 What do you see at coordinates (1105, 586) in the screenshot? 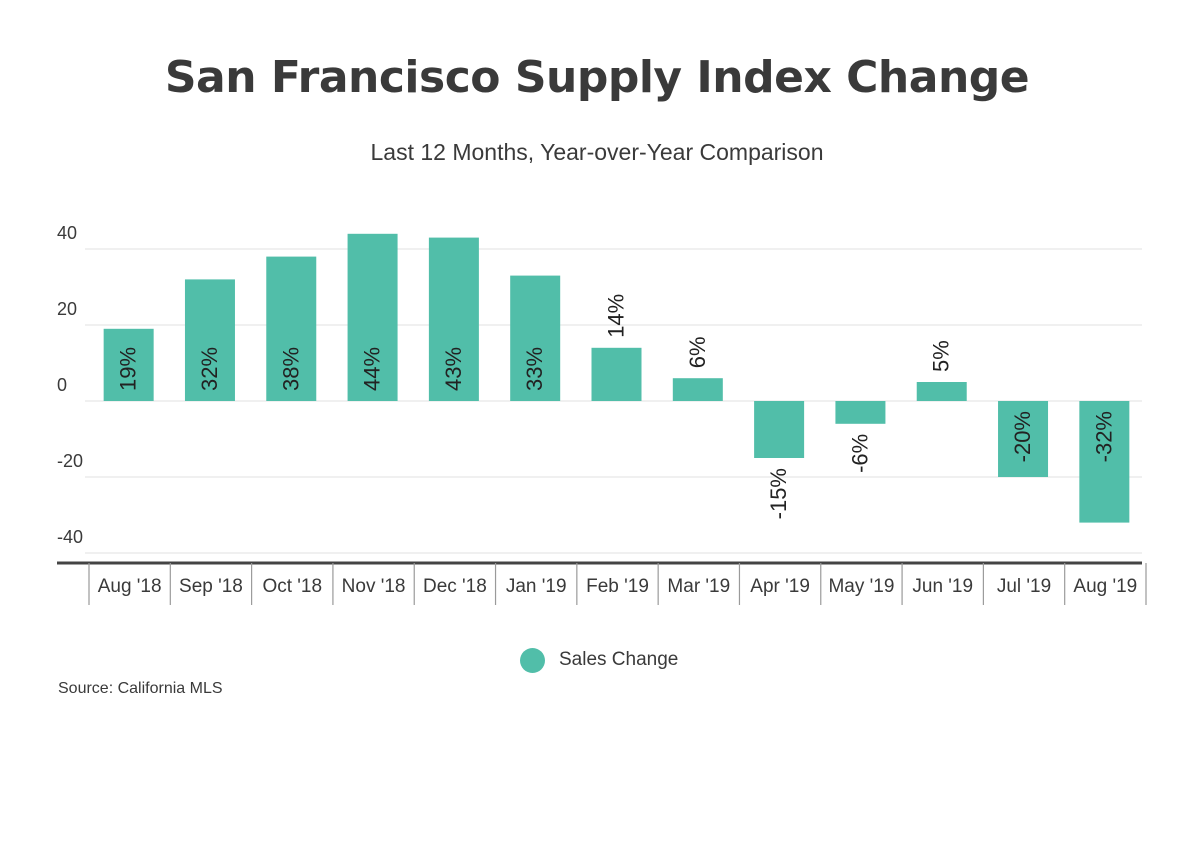
I see `x-tick-label: Aug '19` at bounding box center [1105, 586].